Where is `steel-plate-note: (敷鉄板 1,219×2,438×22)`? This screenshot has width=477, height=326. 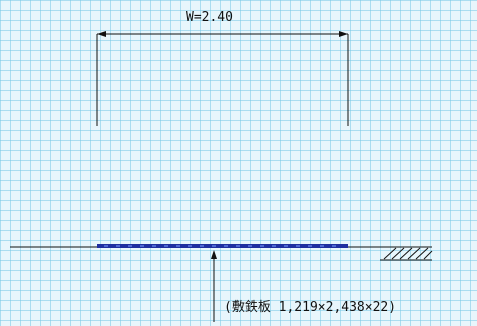
steel-plate-note: (敷鉄板 1,219×2,438×22) is located at coordinates (310, 307).